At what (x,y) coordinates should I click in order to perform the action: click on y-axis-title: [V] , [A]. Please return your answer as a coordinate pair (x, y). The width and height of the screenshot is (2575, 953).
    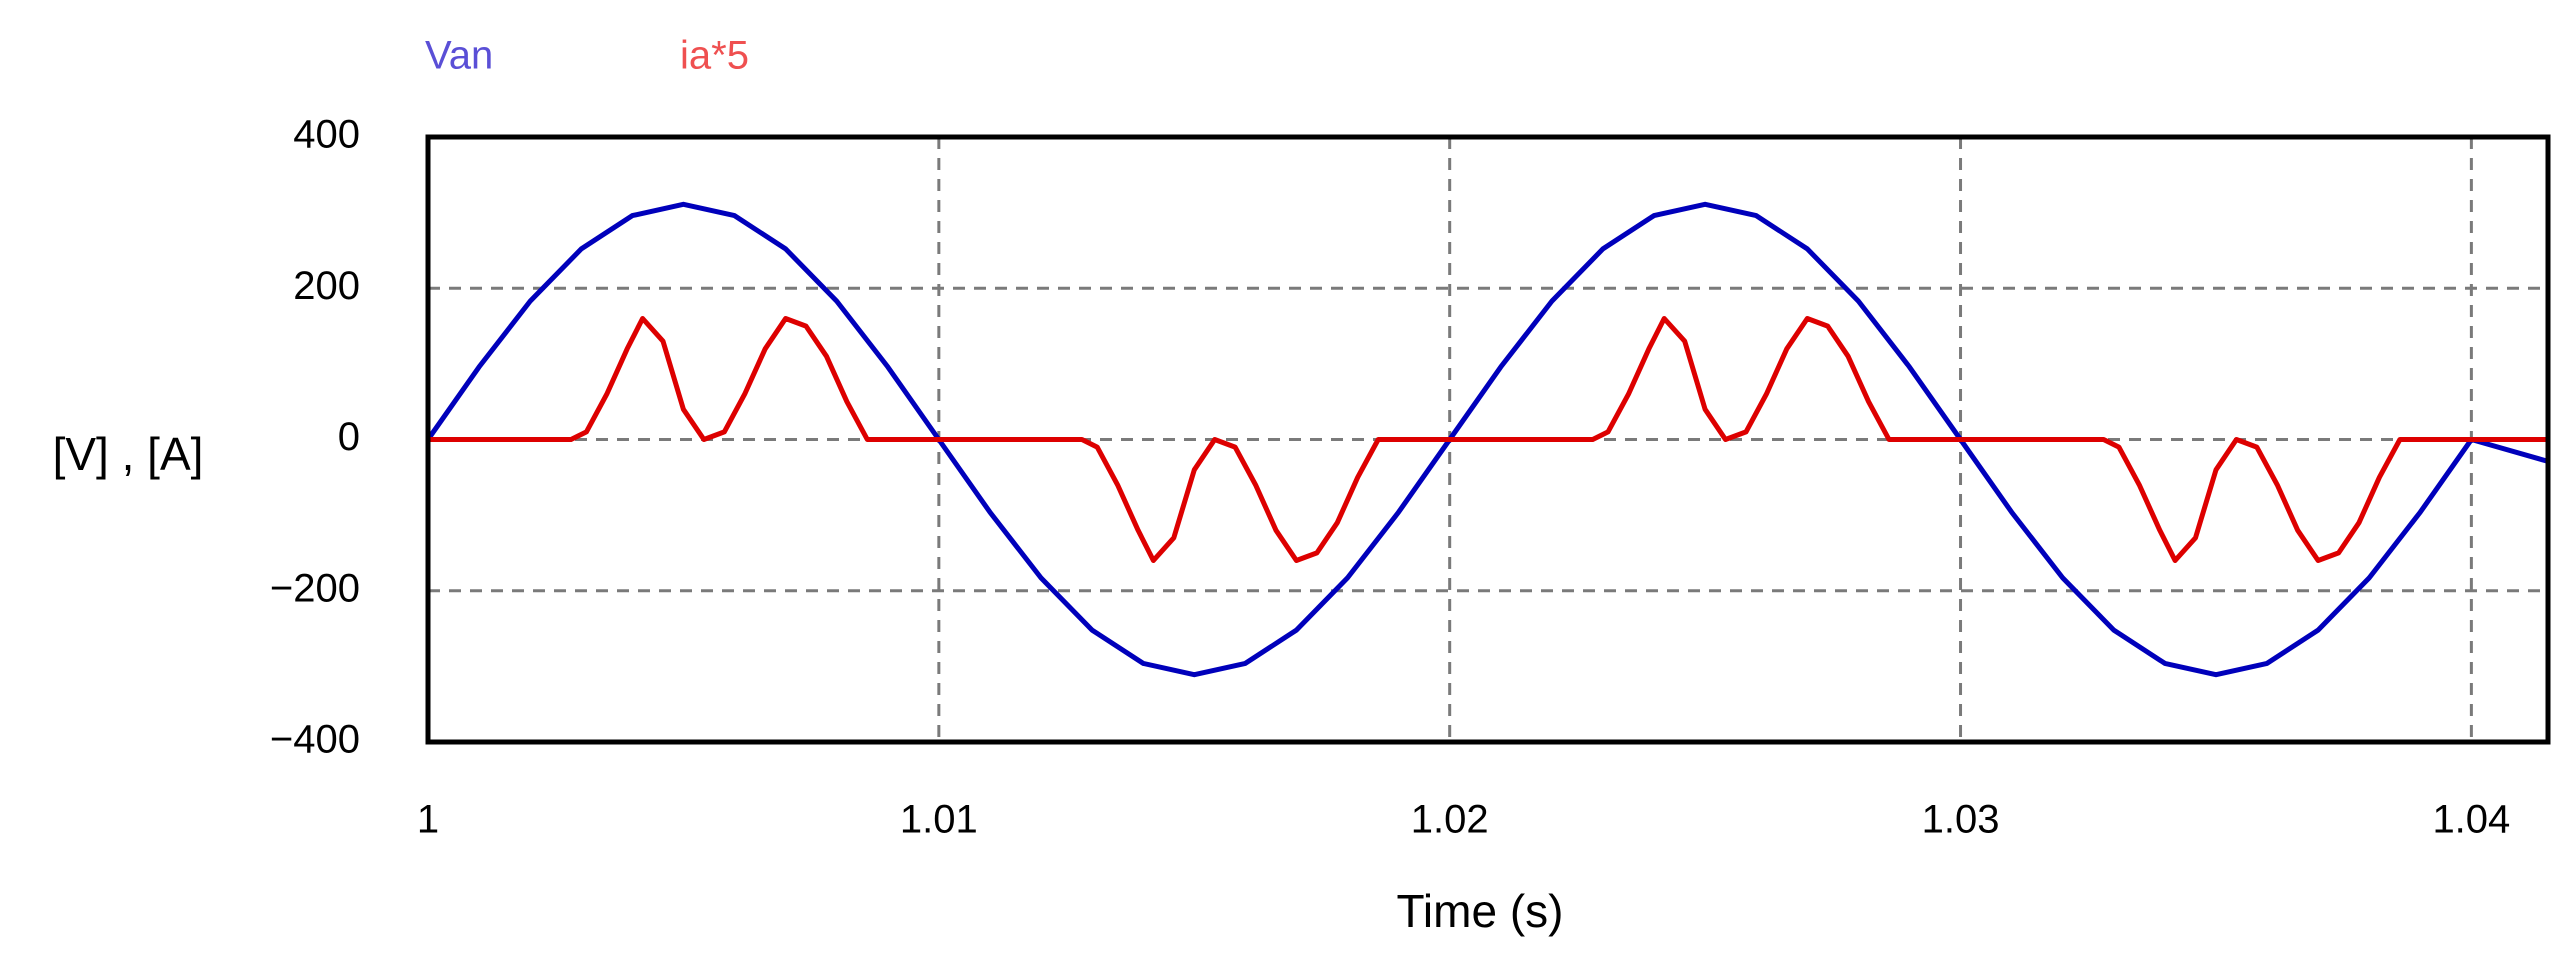
    Looking at the image, I should click on (128, 454).